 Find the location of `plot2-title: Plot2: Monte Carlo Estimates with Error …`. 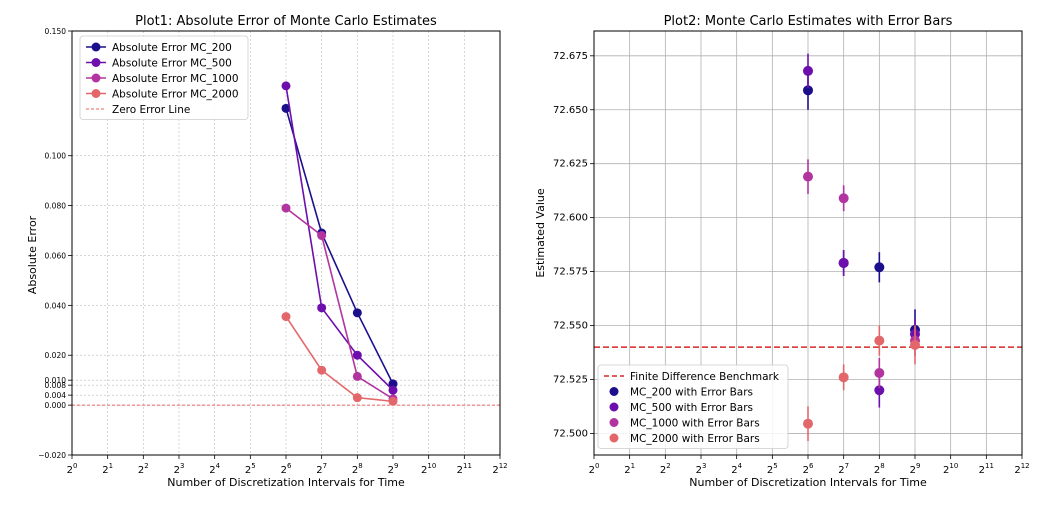

plot2-title: Plot2: Monte Carlo Estimates with Error … is located at coordinates (808, 21).